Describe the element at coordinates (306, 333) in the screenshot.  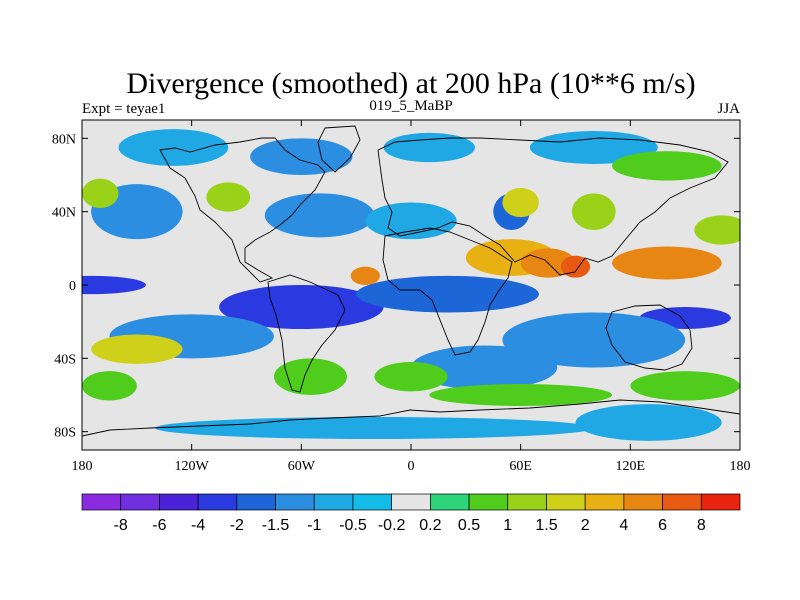
I see `south-america-coastline` at that location.